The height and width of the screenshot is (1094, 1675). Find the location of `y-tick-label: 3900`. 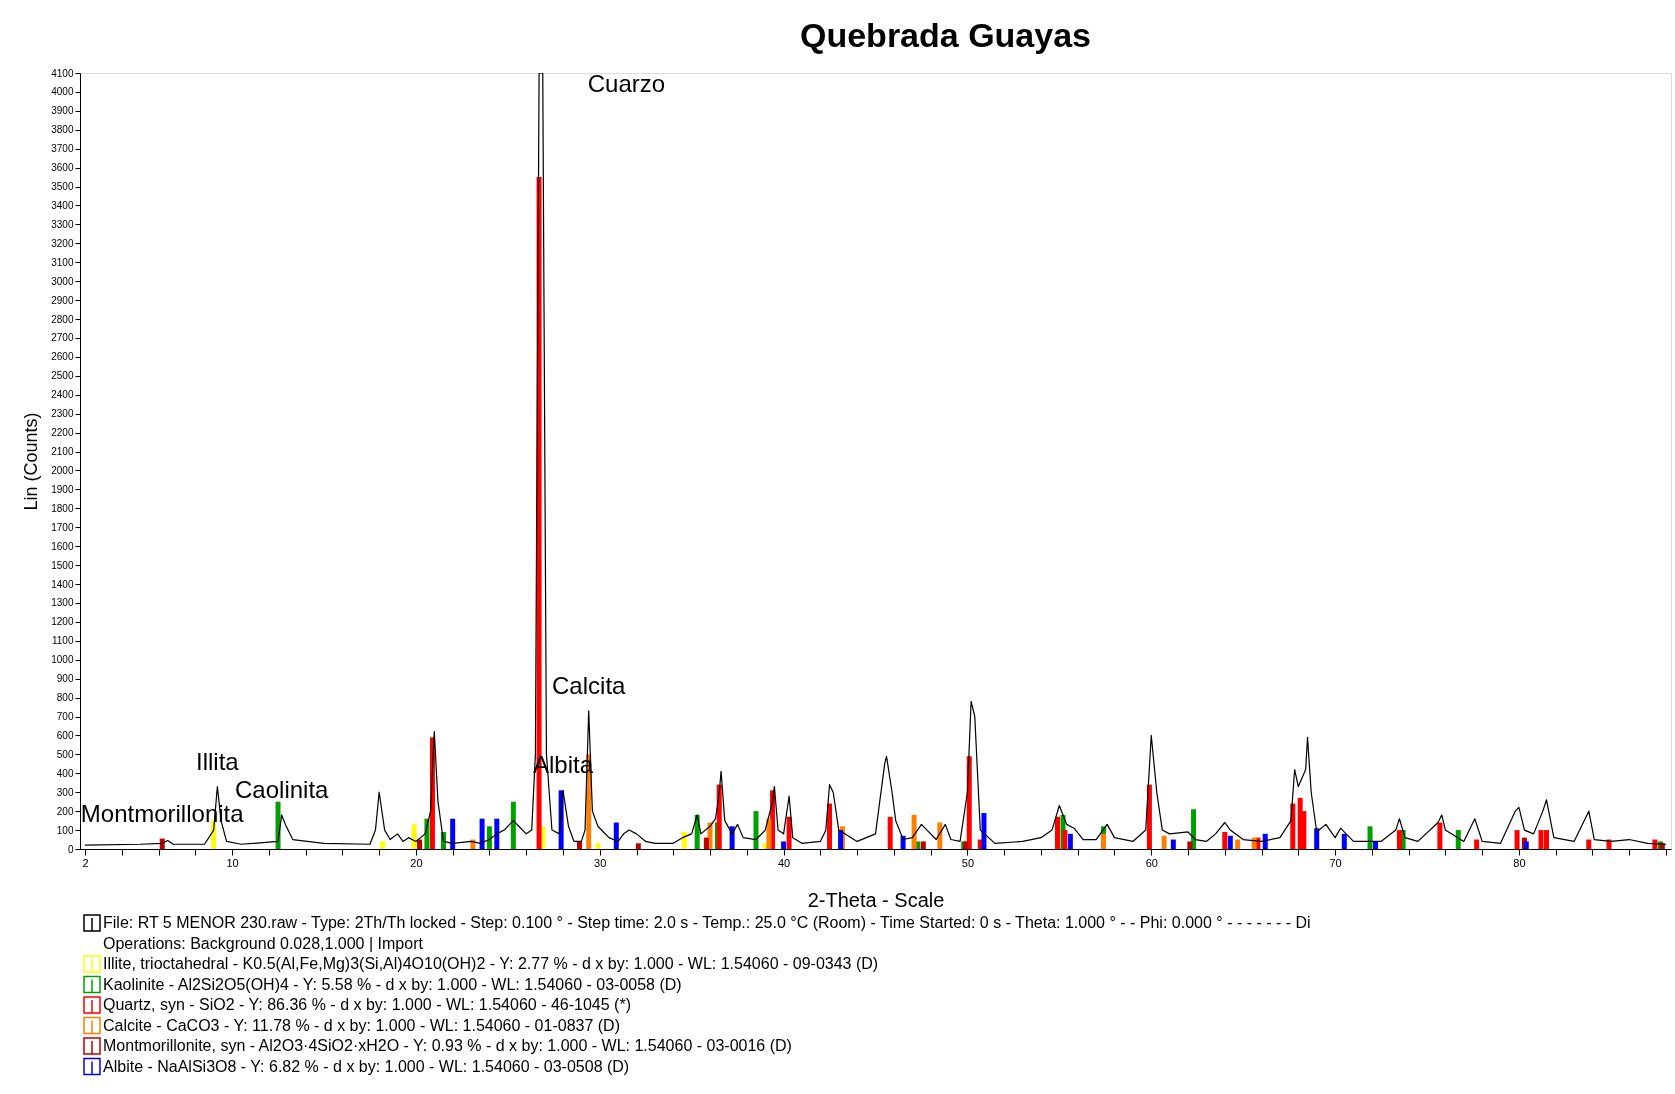

y-tick-label: 3900 is located at coordinates (62, 111).